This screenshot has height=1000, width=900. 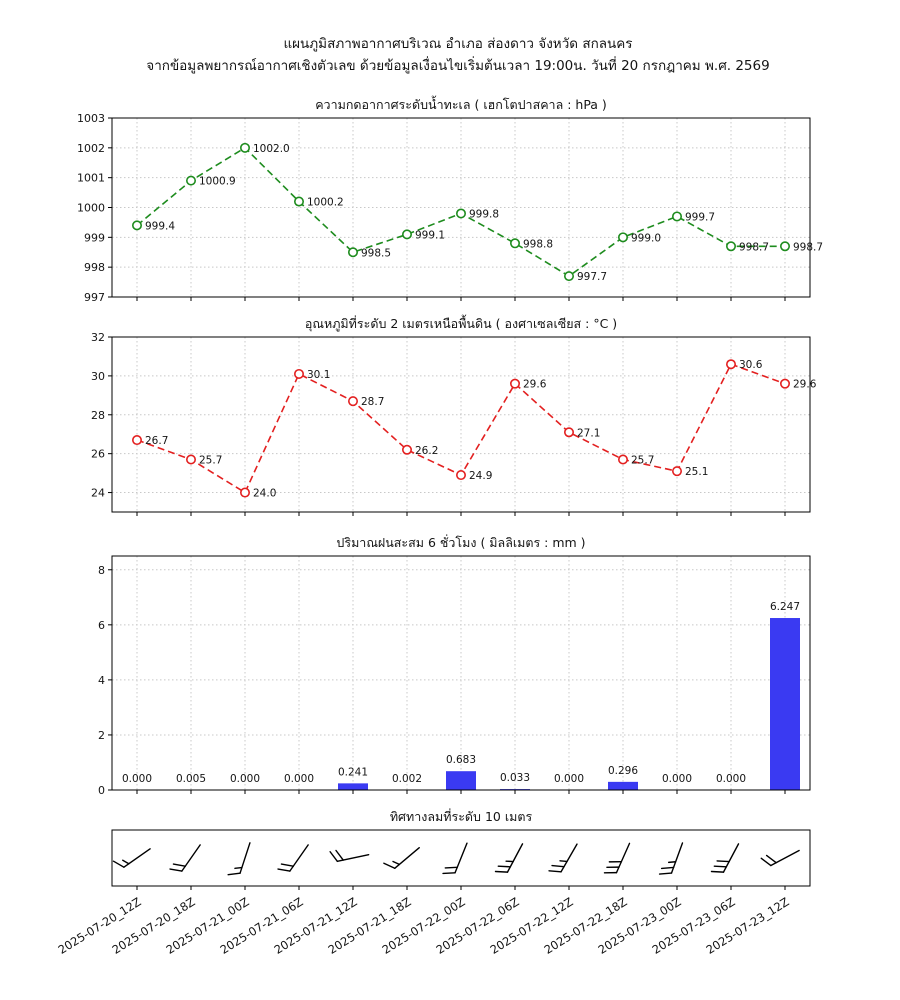 I want to click on y-tick-label: 998, so click(x=94, y=267).